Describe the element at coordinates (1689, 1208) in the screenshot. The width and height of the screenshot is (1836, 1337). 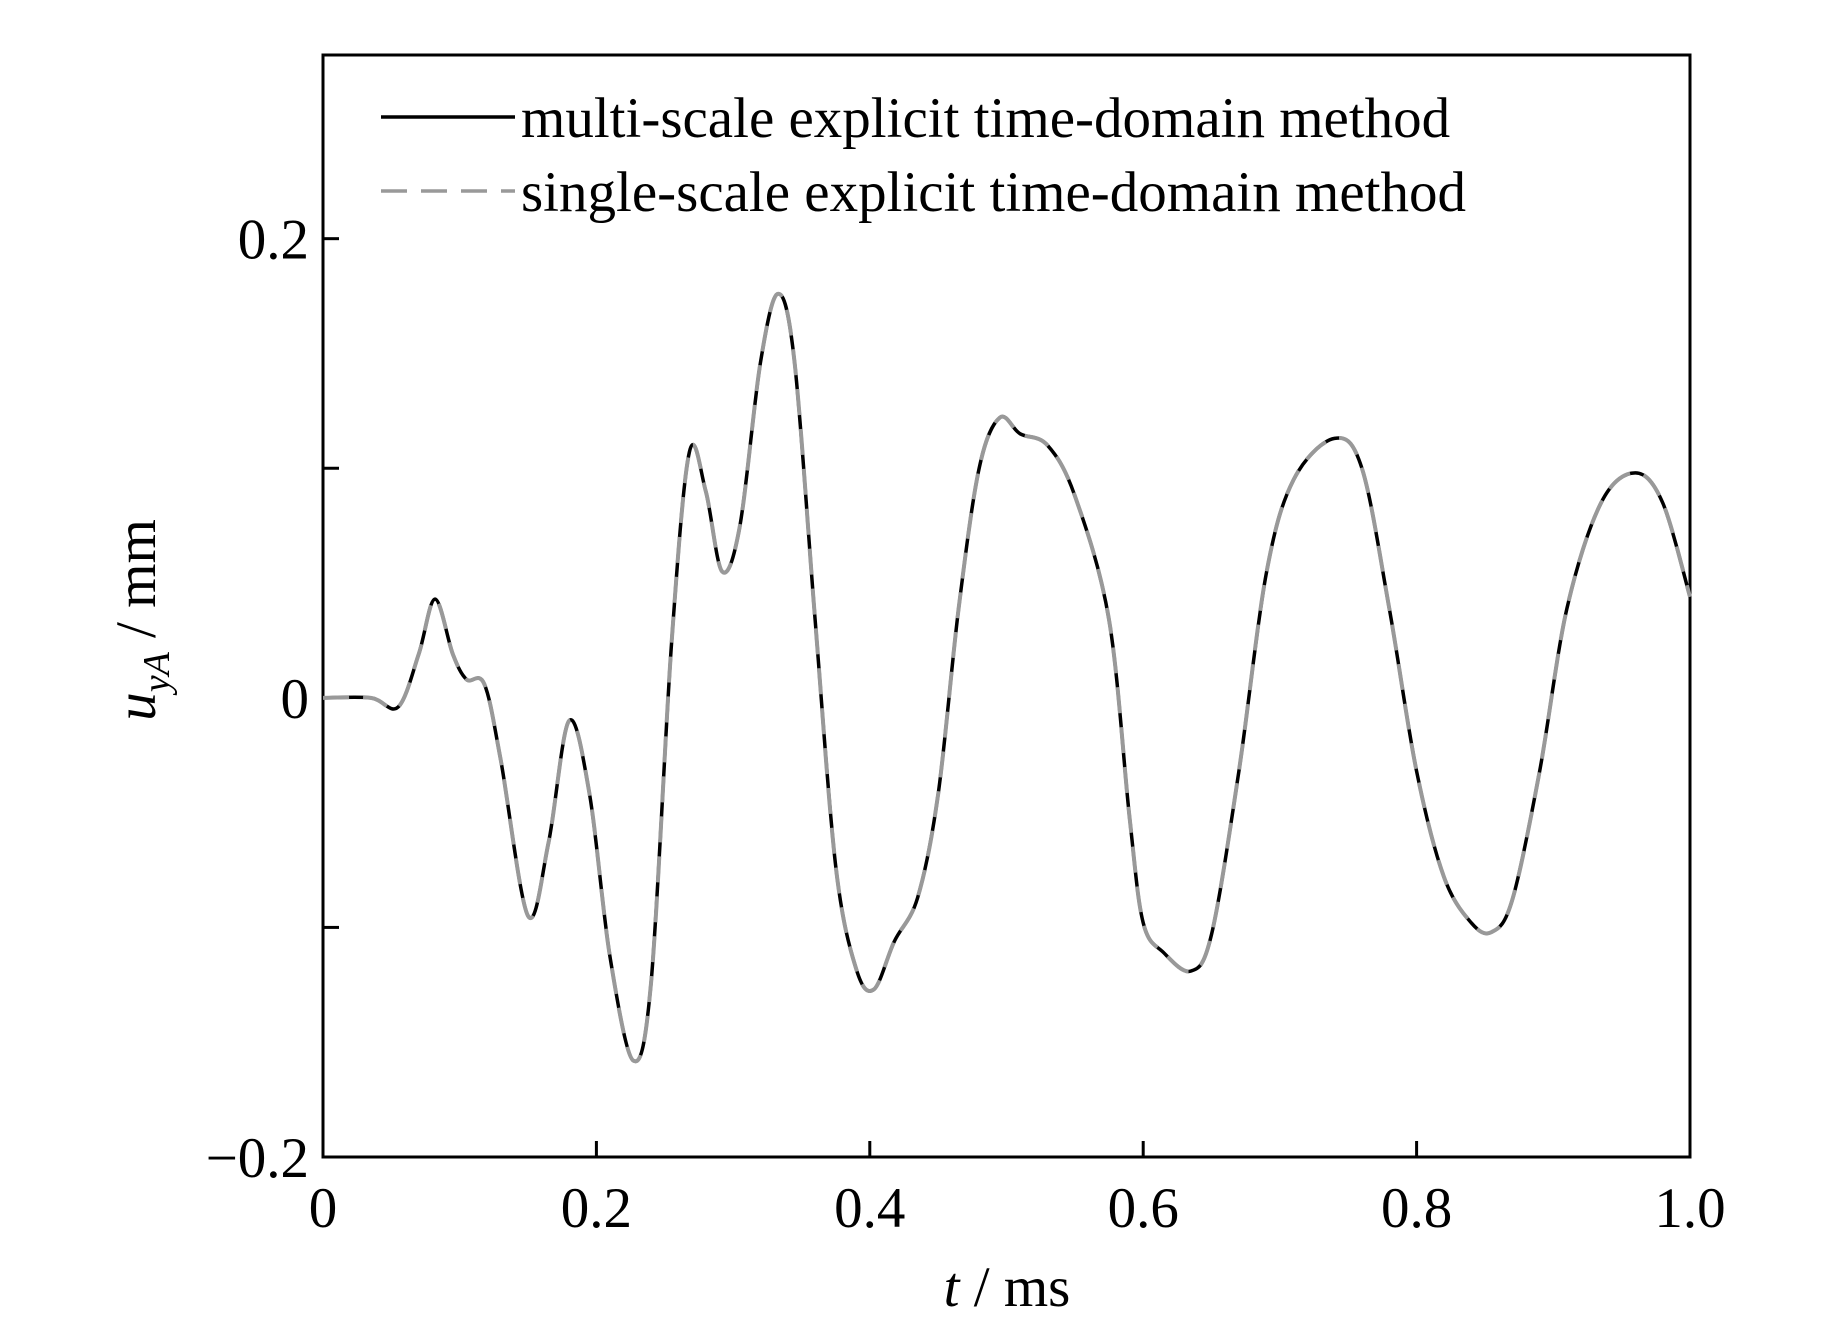
I see `x-tick-label: 1.0` at that location.